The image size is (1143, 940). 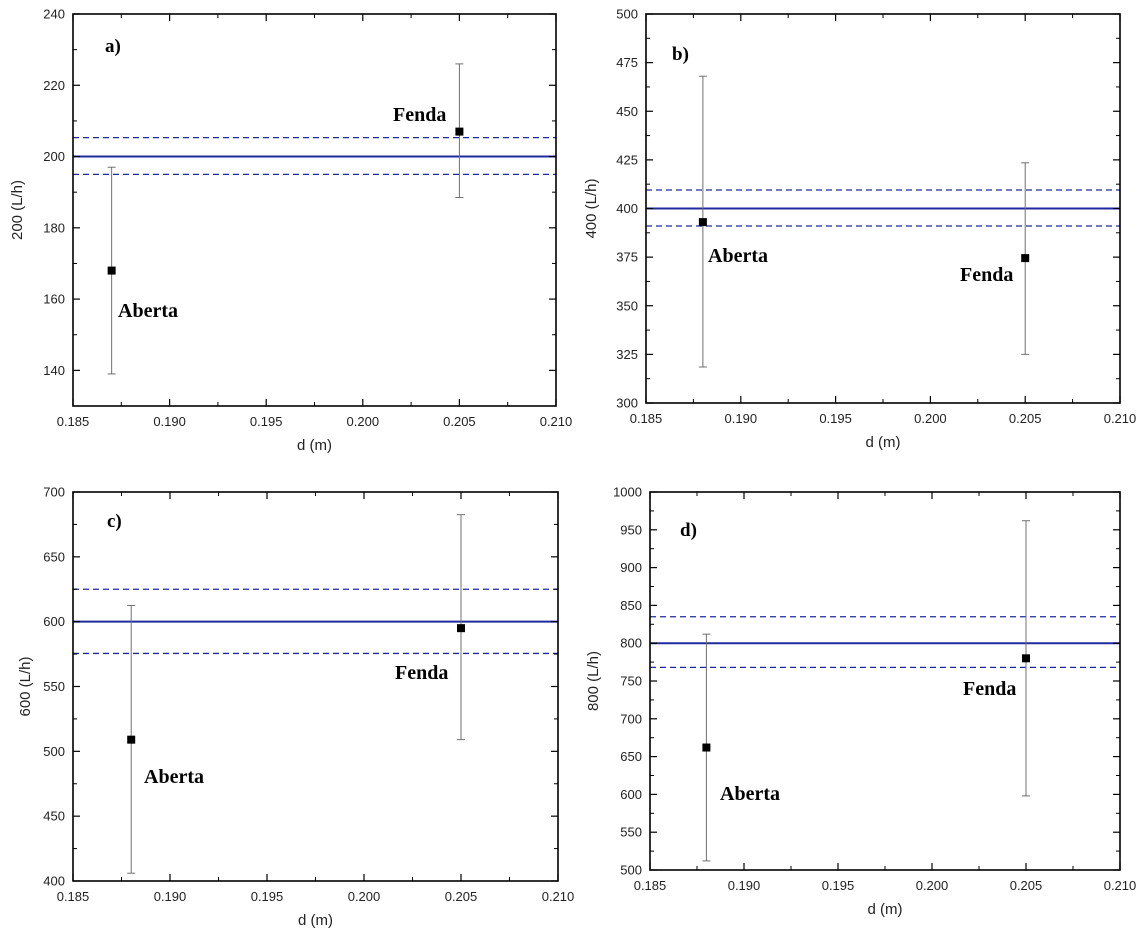 What do you see at coordinates (54, 299) in the screenshot?
I see `y-tick-label: 160` at bounding box center [54, 299].